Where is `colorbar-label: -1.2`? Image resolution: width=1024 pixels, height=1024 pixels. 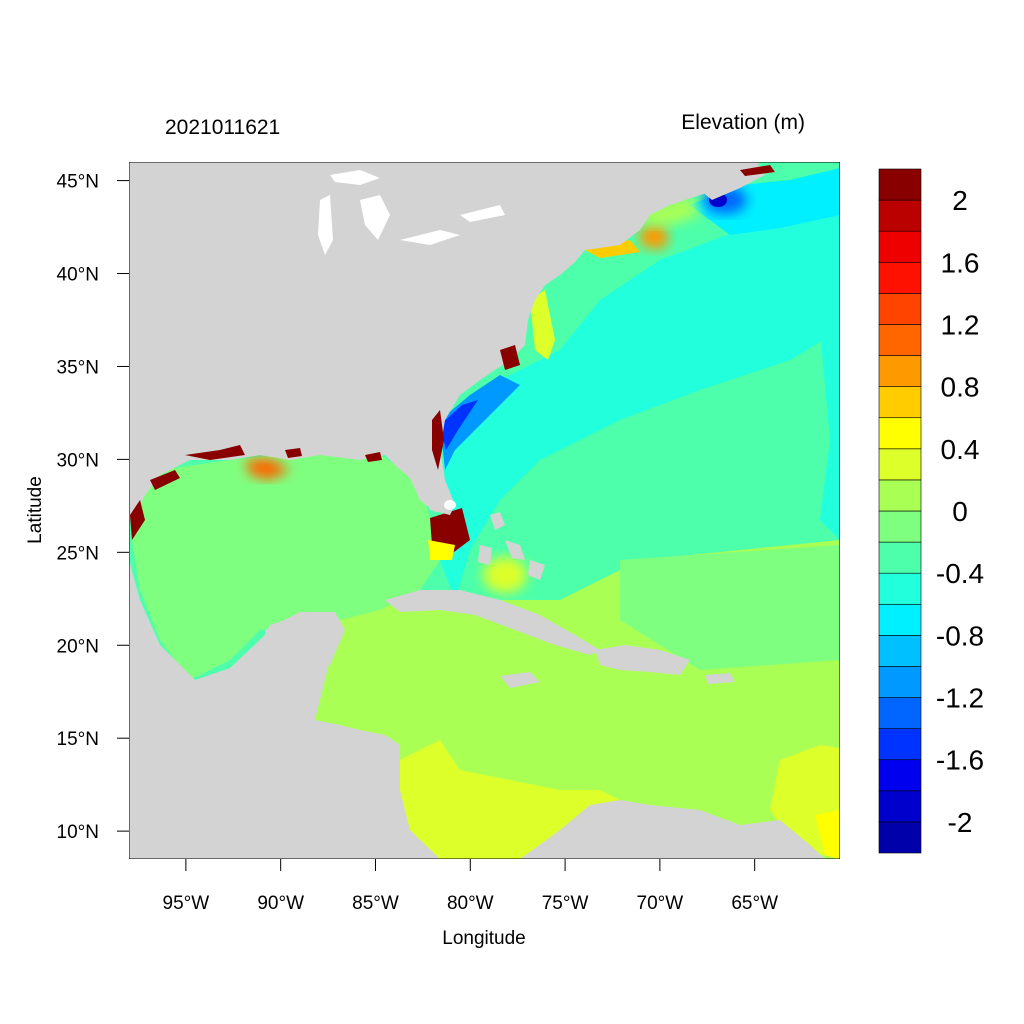
colorbar-label: -1.2 is located at coordinates (960, 698).